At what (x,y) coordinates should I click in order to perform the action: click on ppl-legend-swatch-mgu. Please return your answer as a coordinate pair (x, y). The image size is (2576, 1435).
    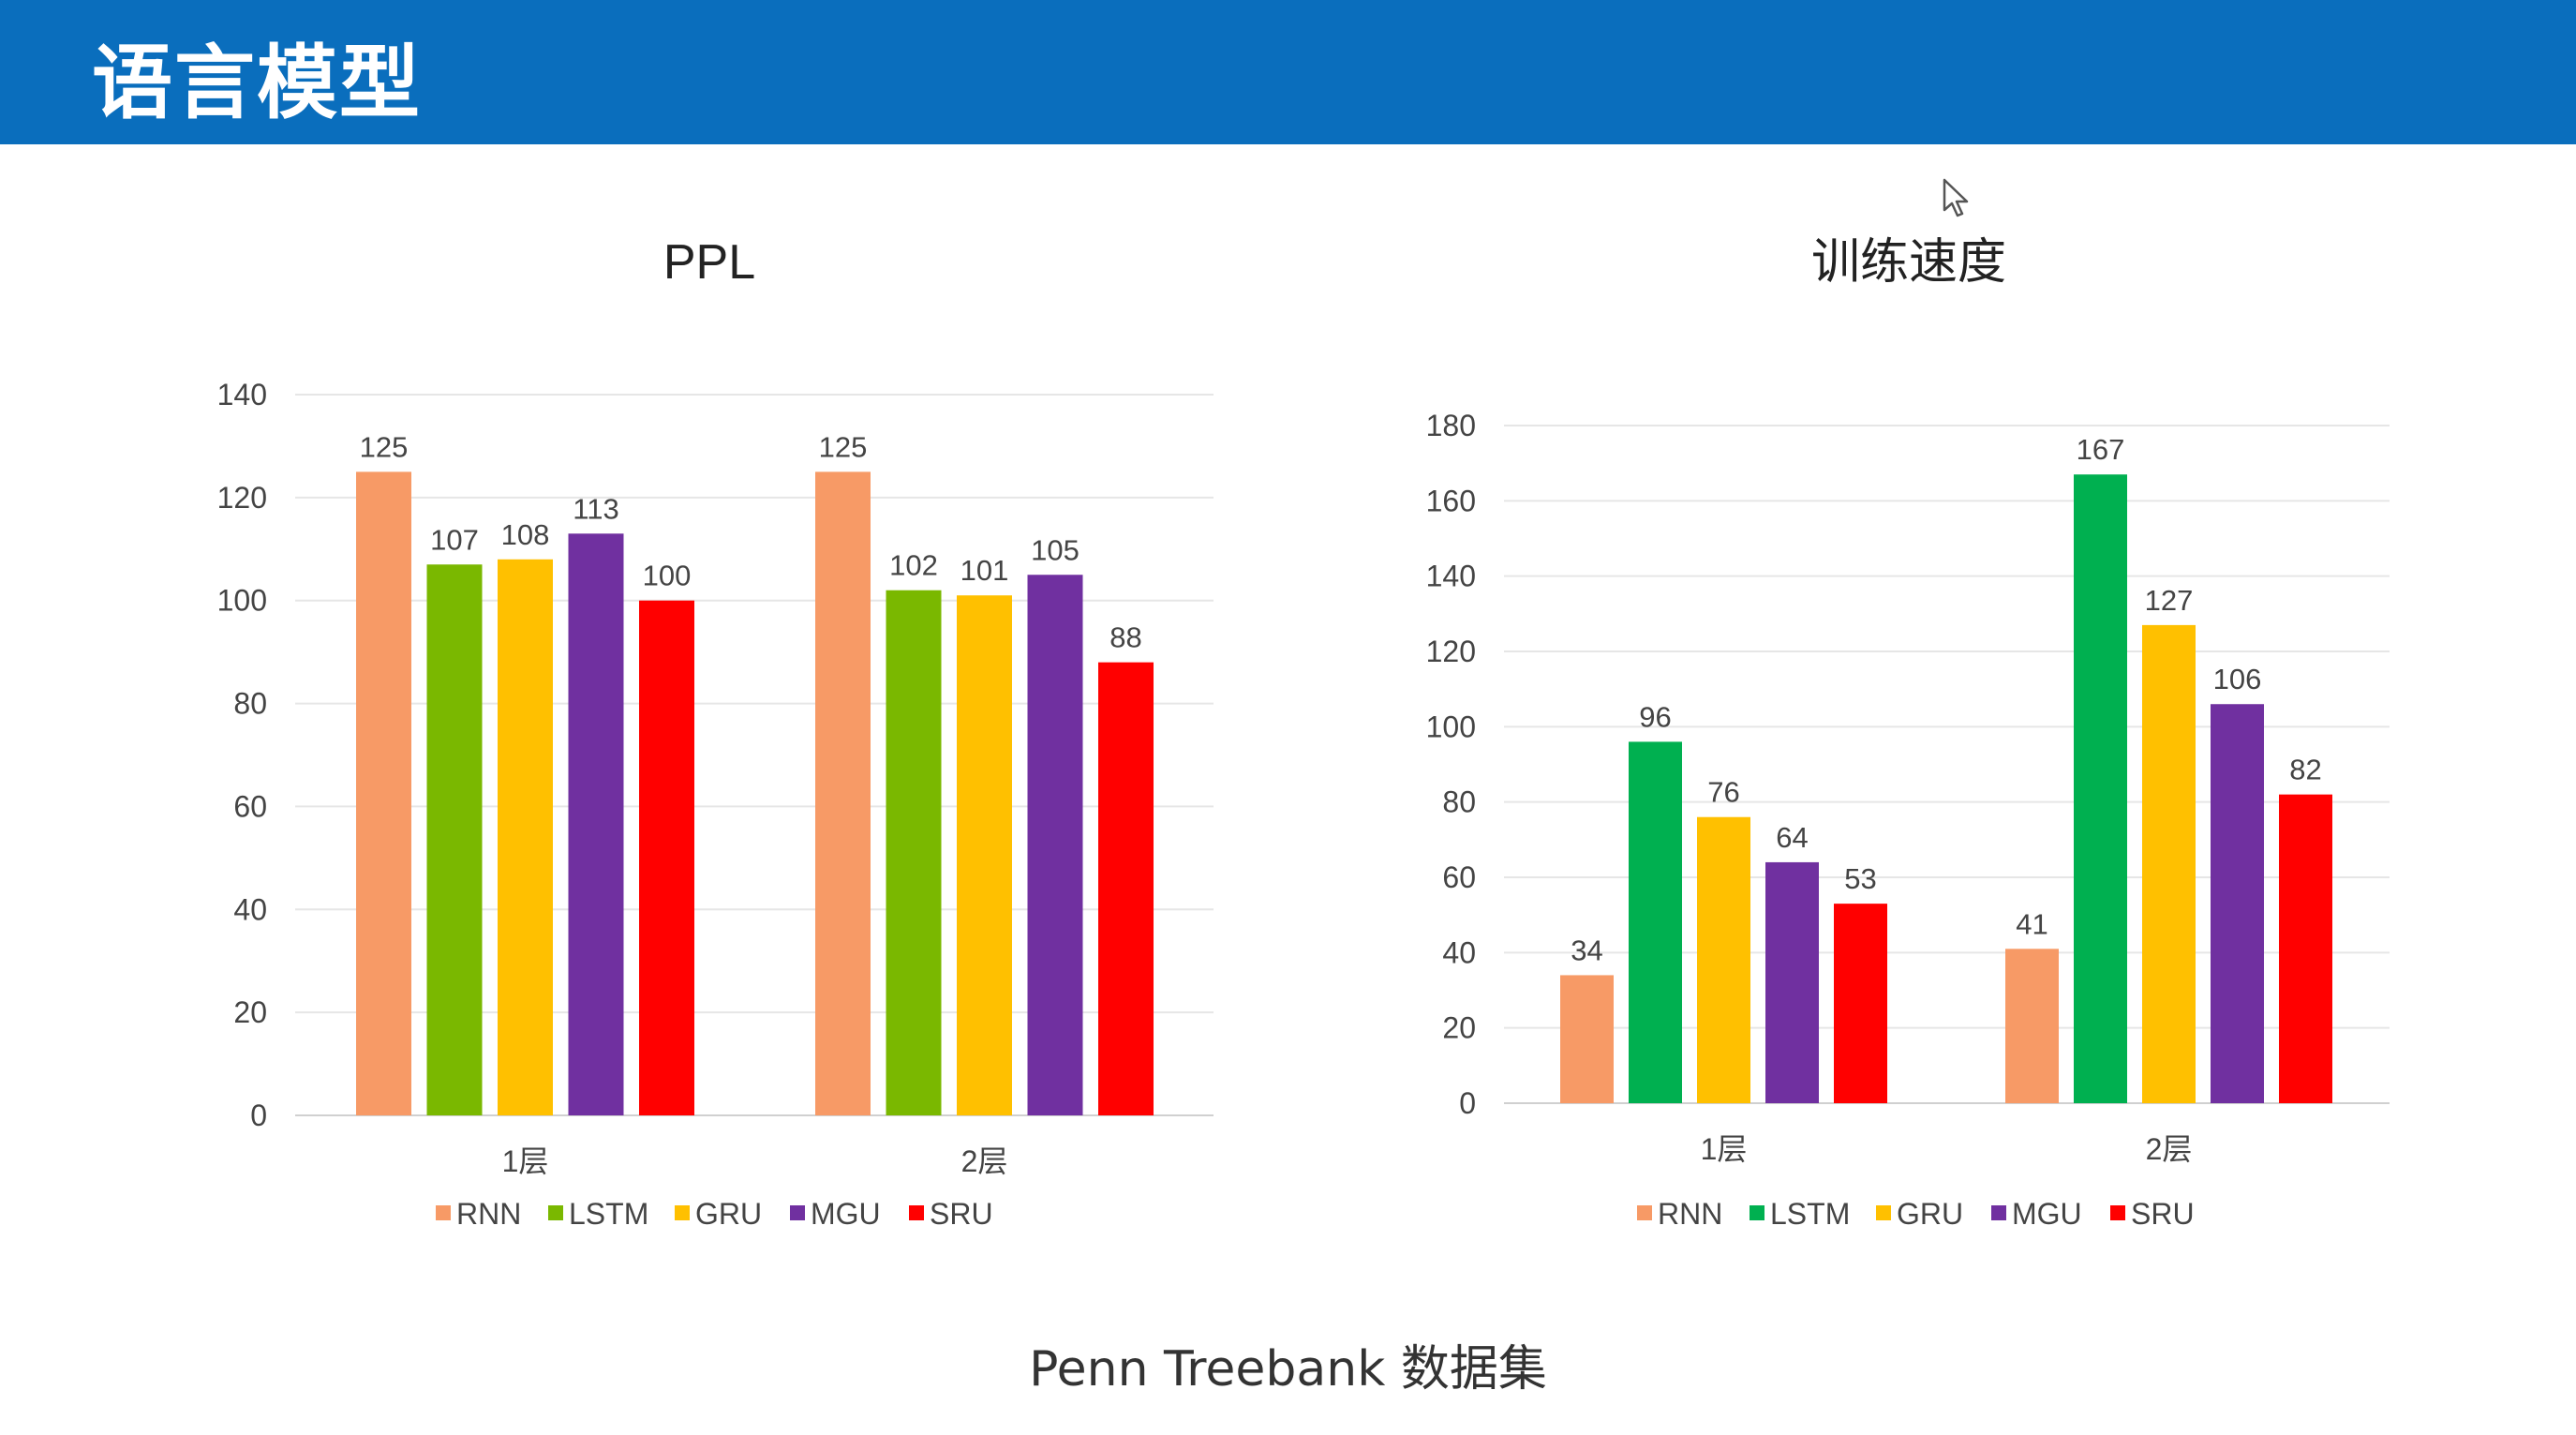
    Looking at the image, I should click on (797, 1212).